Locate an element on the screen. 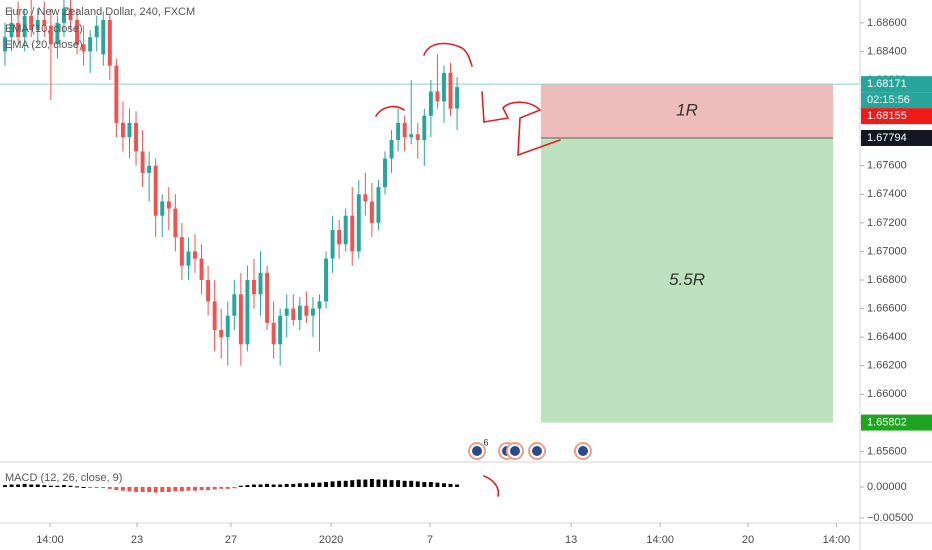  last-price-label: 1.68155 is located at coordinates (887, 116).